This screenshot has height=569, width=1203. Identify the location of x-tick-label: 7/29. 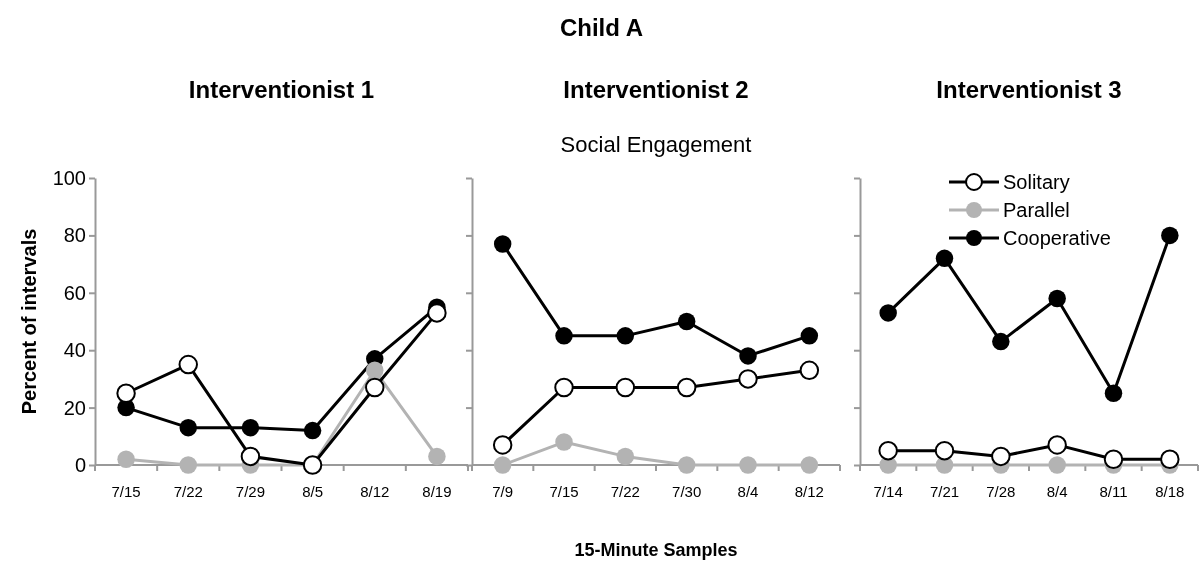
(250, 491).